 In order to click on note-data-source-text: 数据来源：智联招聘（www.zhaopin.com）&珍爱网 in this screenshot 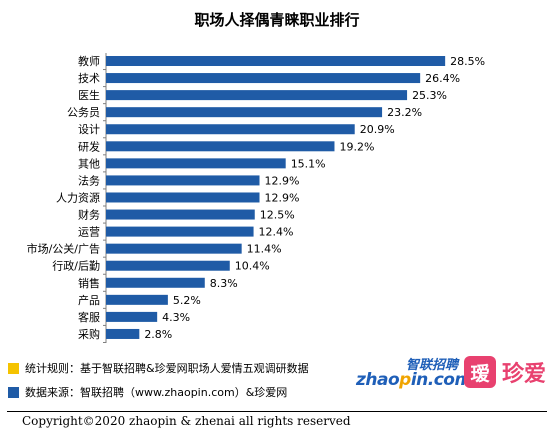, I will do `click(156, 392)`.